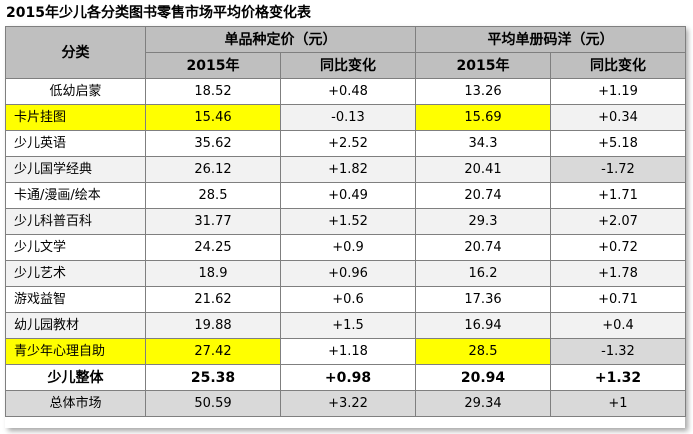 This screenshot has height=434, width=693. What do you see at coordinates (618, 403) in the screenshot?
I see `market-avg-change: +1` at bounding box center [618, 403].